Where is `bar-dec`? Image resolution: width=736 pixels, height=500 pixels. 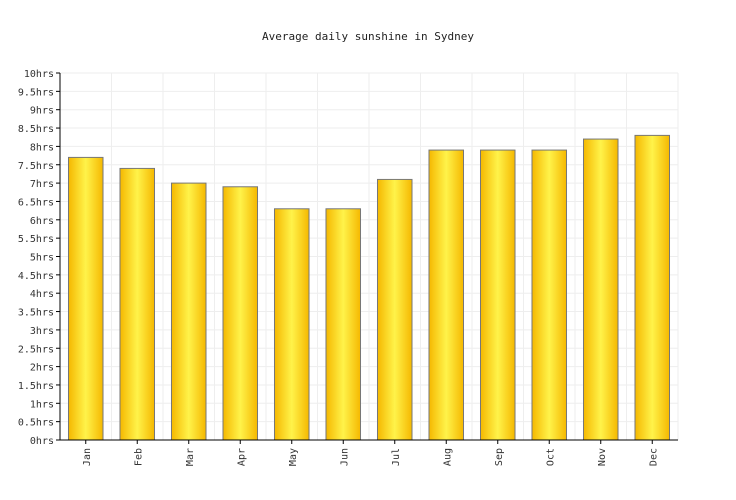 bar-dec is located at coordinates (652, 287).